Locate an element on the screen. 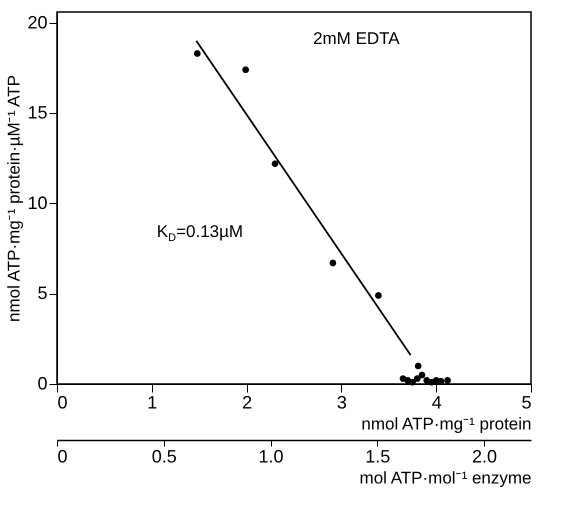  x-tick-label: 2 is located at coordinates (247, 402).